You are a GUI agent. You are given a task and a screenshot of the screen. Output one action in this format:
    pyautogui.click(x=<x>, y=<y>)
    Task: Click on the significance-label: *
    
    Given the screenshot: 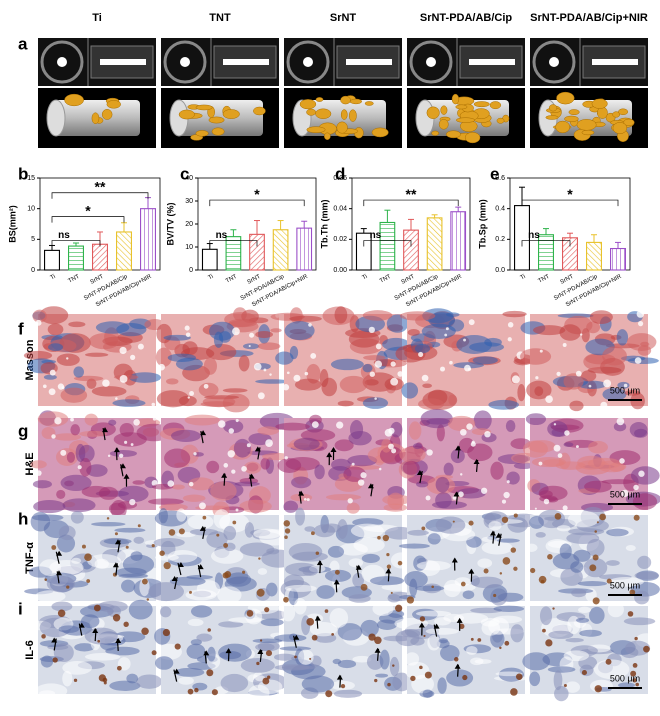 What is the action you would take?
    pyautogui.click(x=570, y=194)
    